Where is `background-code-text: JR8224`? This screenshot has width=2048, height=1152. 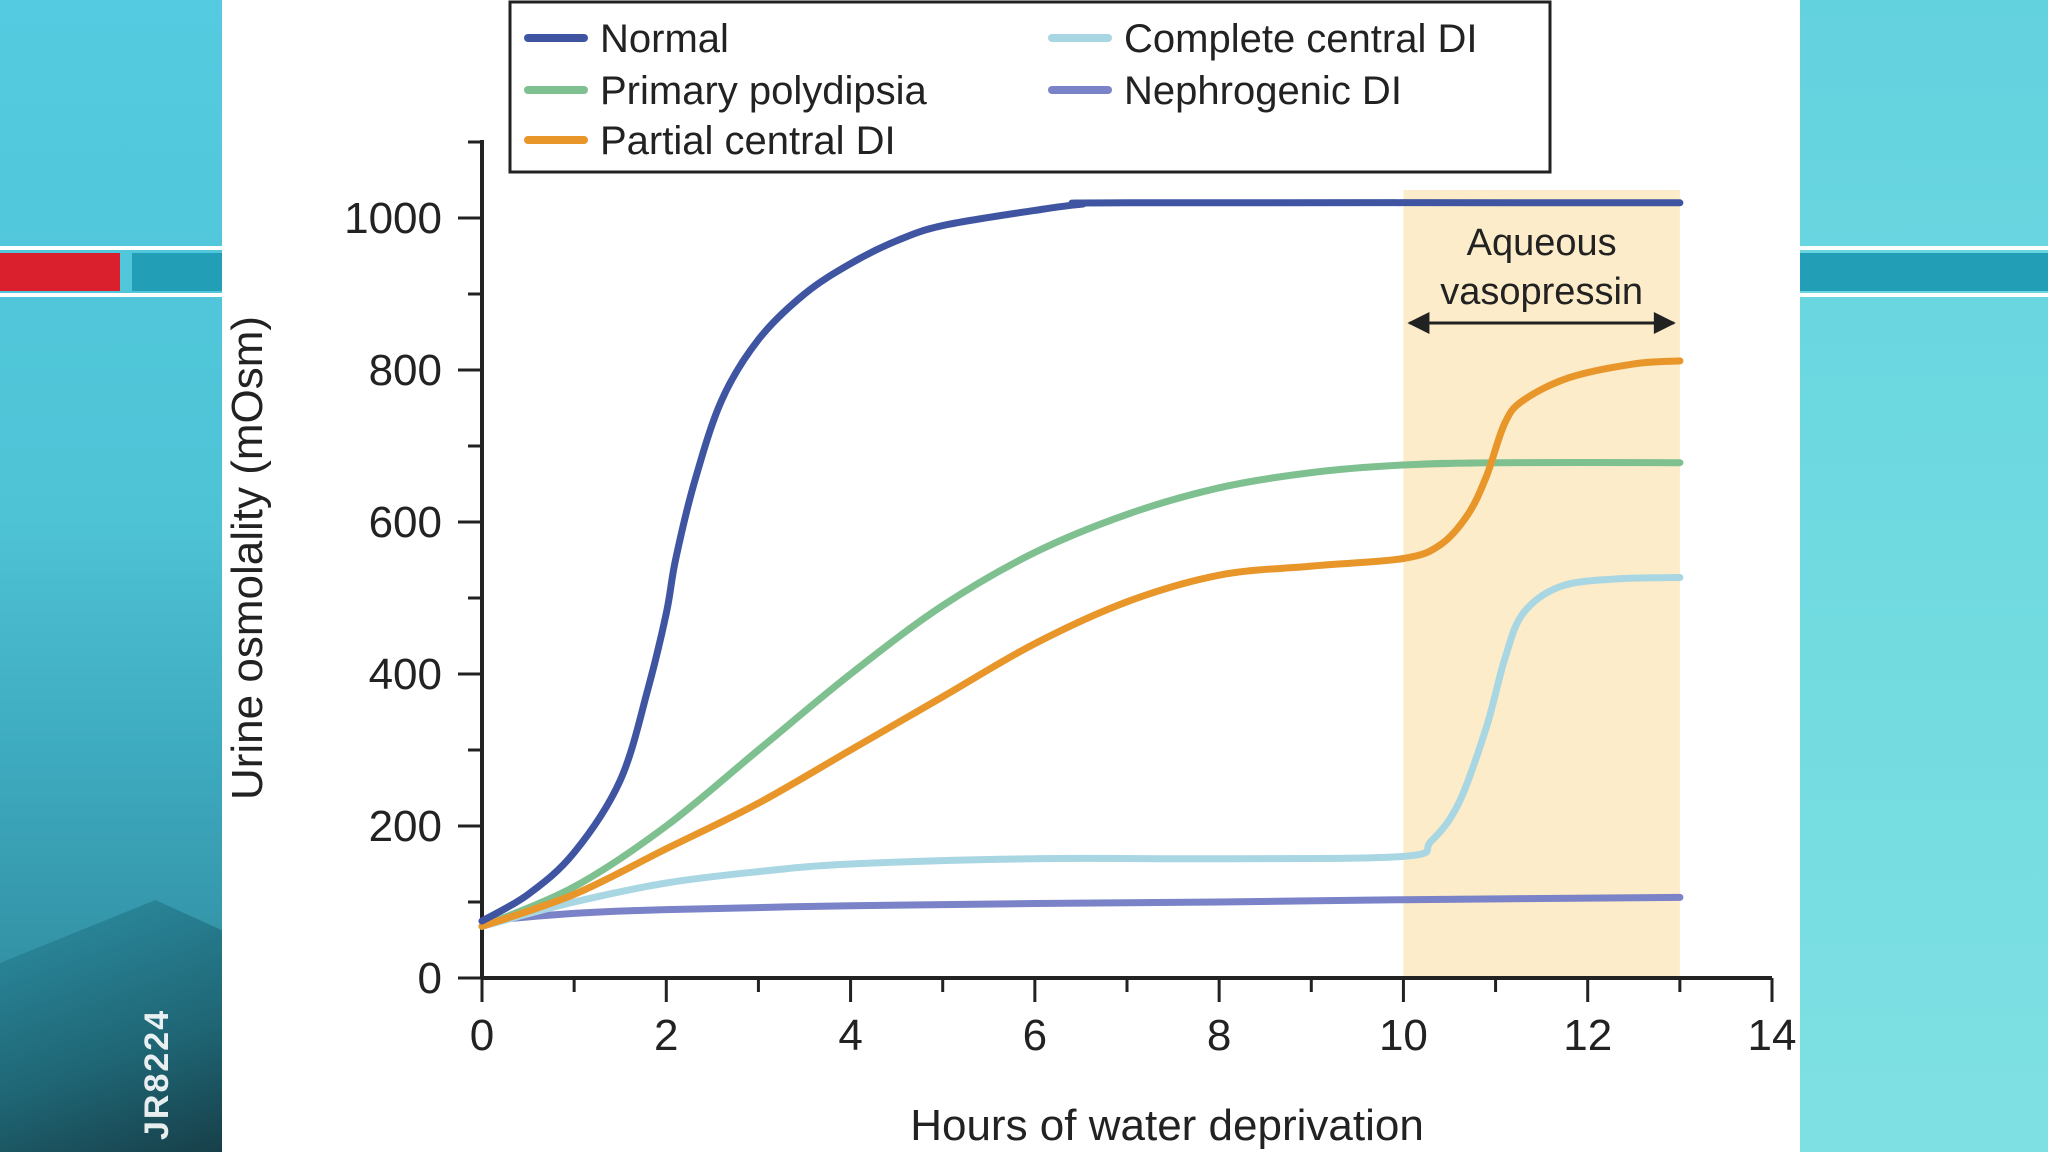
background-code-text: JR8224 is located at coordinates (157, 1074).